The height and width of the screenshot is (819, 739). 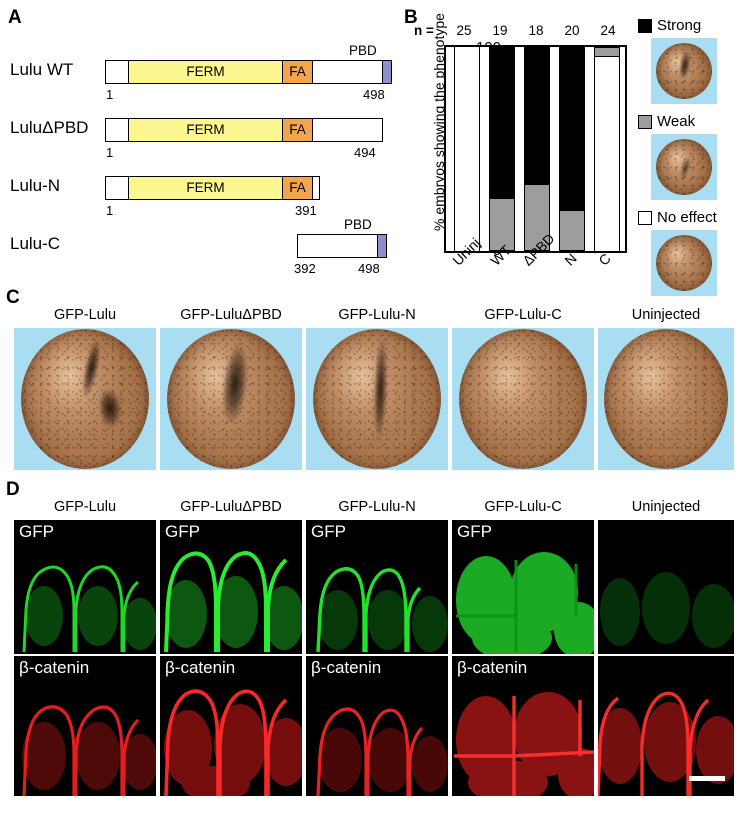 I want to click on panel-c-column-title-4: Uninjected, so click(x=666, y=315).